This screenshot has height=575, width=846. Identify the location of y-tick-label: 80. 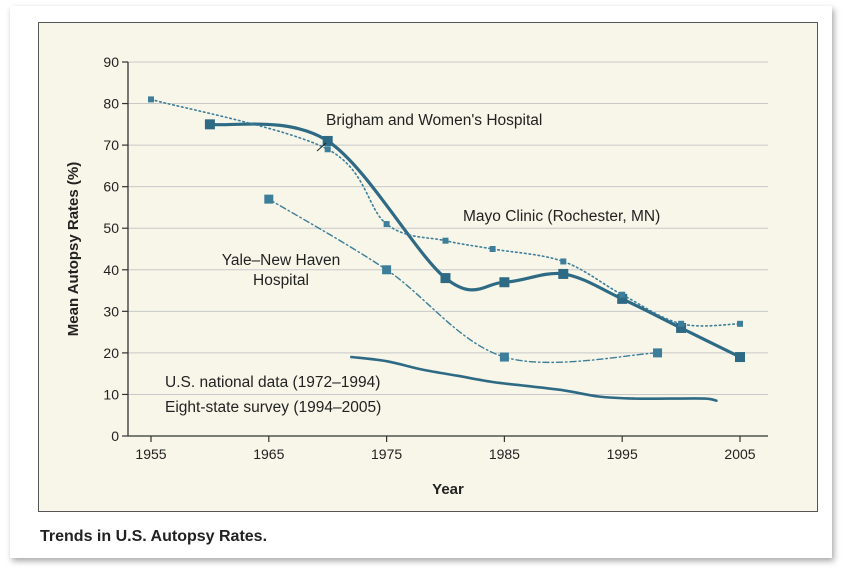
(111, 104).